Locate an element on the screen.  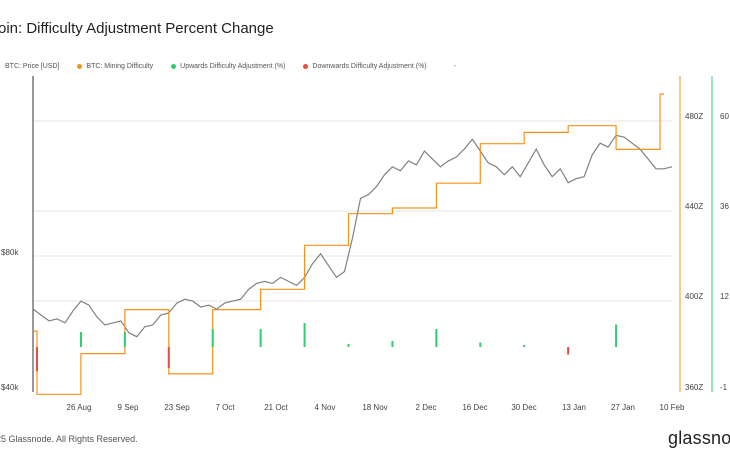
y-left-tick-label-0: $80k is located at coordinates (10, 252).